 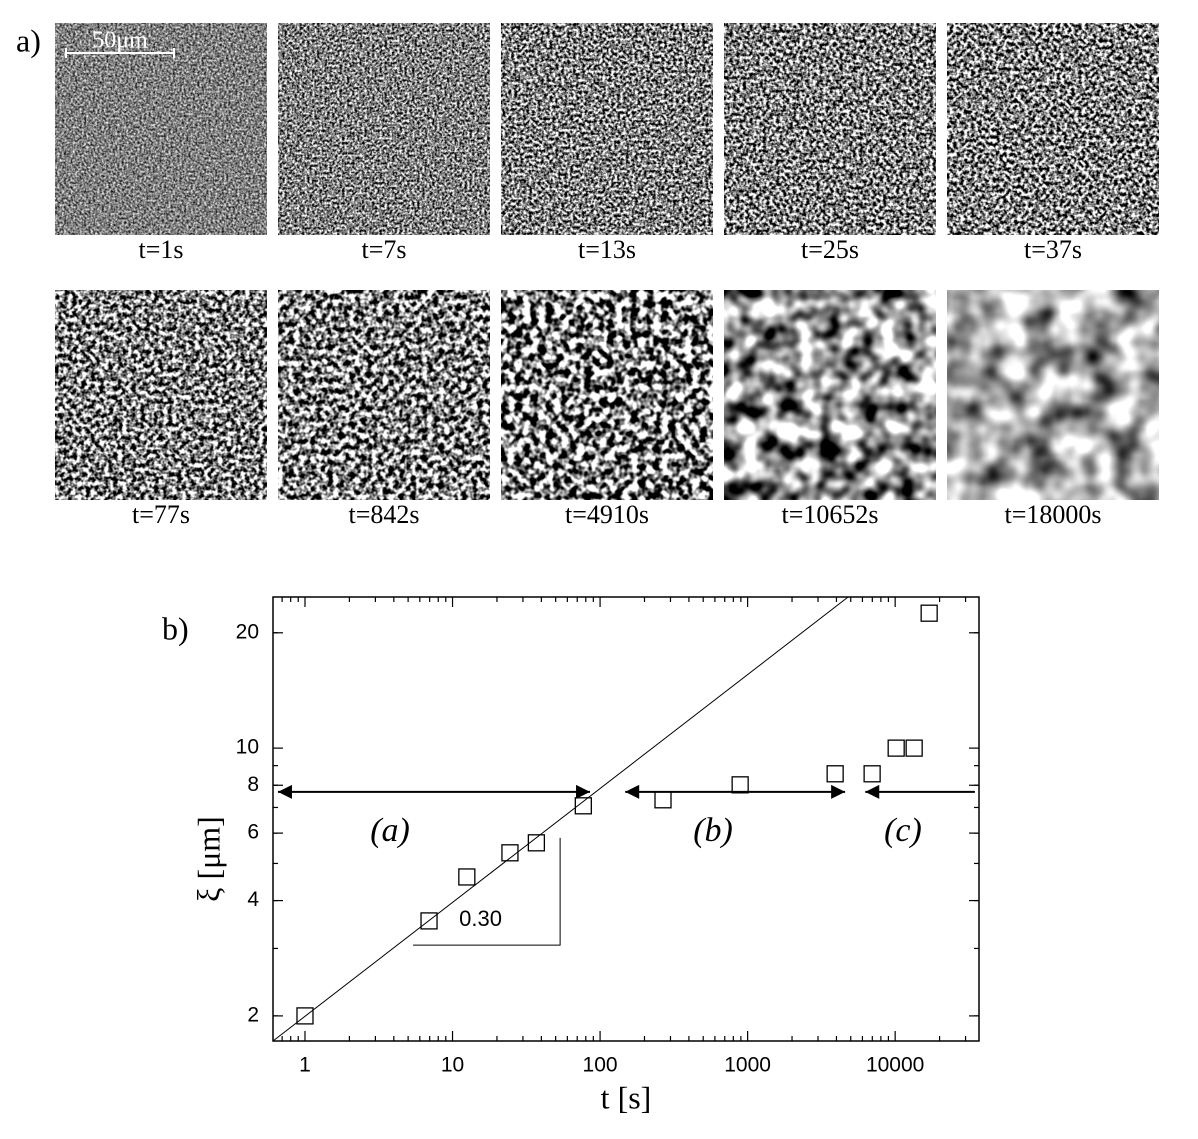 What do you see at coordinates (830, 249) in the screenshot?
I see `frame-label: t=25s` at bounding box center [830, 249].